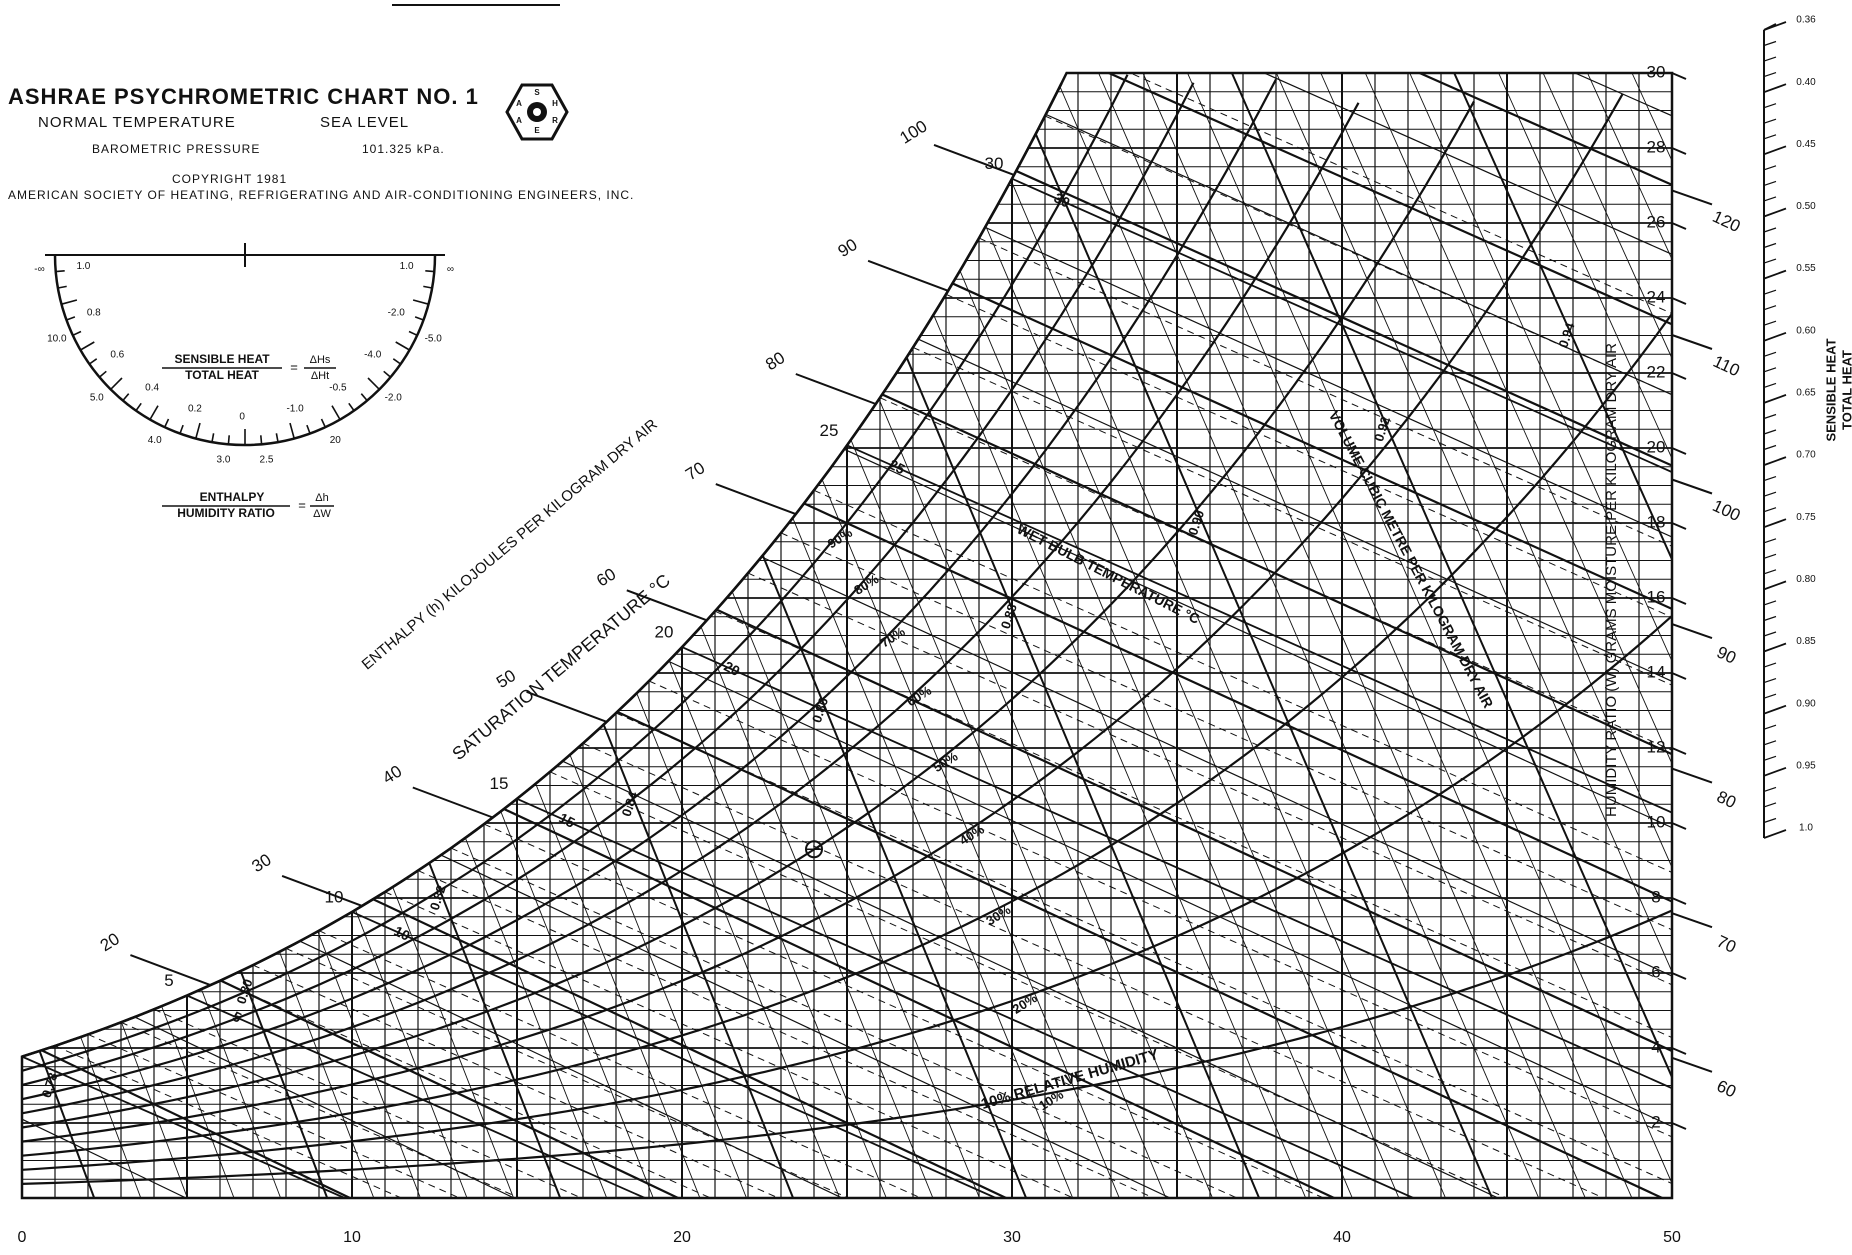  Describe the element at coordinates (1566, 334) in the screenshot. I see `volume-label: 0.94` at that location.